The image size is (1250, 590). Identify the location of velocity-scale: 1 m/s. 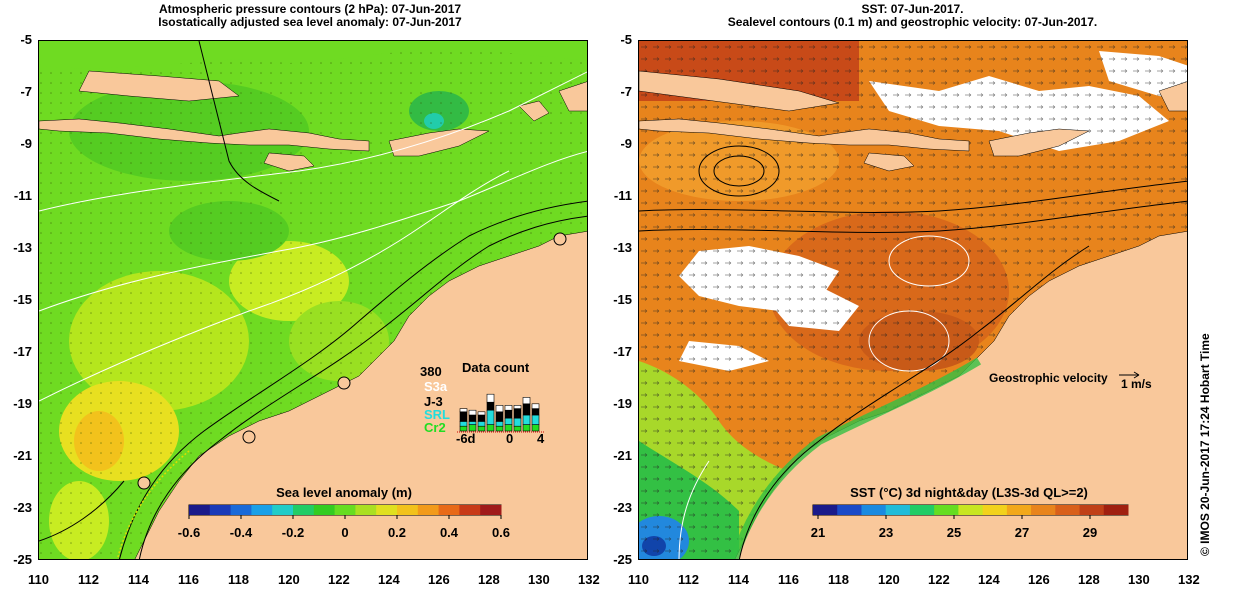
(1136, 384).